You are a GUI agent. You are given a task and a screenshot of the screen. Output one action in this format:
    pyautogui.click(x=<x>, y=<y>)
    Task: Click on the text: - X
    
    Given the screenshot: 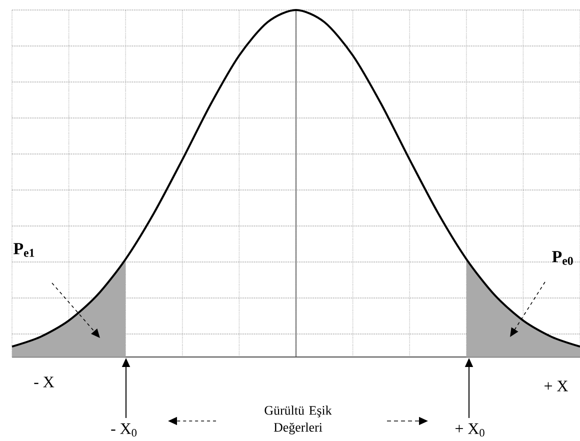 What is the action you would take?
    pyautogui.click(x=44, y=382)
    